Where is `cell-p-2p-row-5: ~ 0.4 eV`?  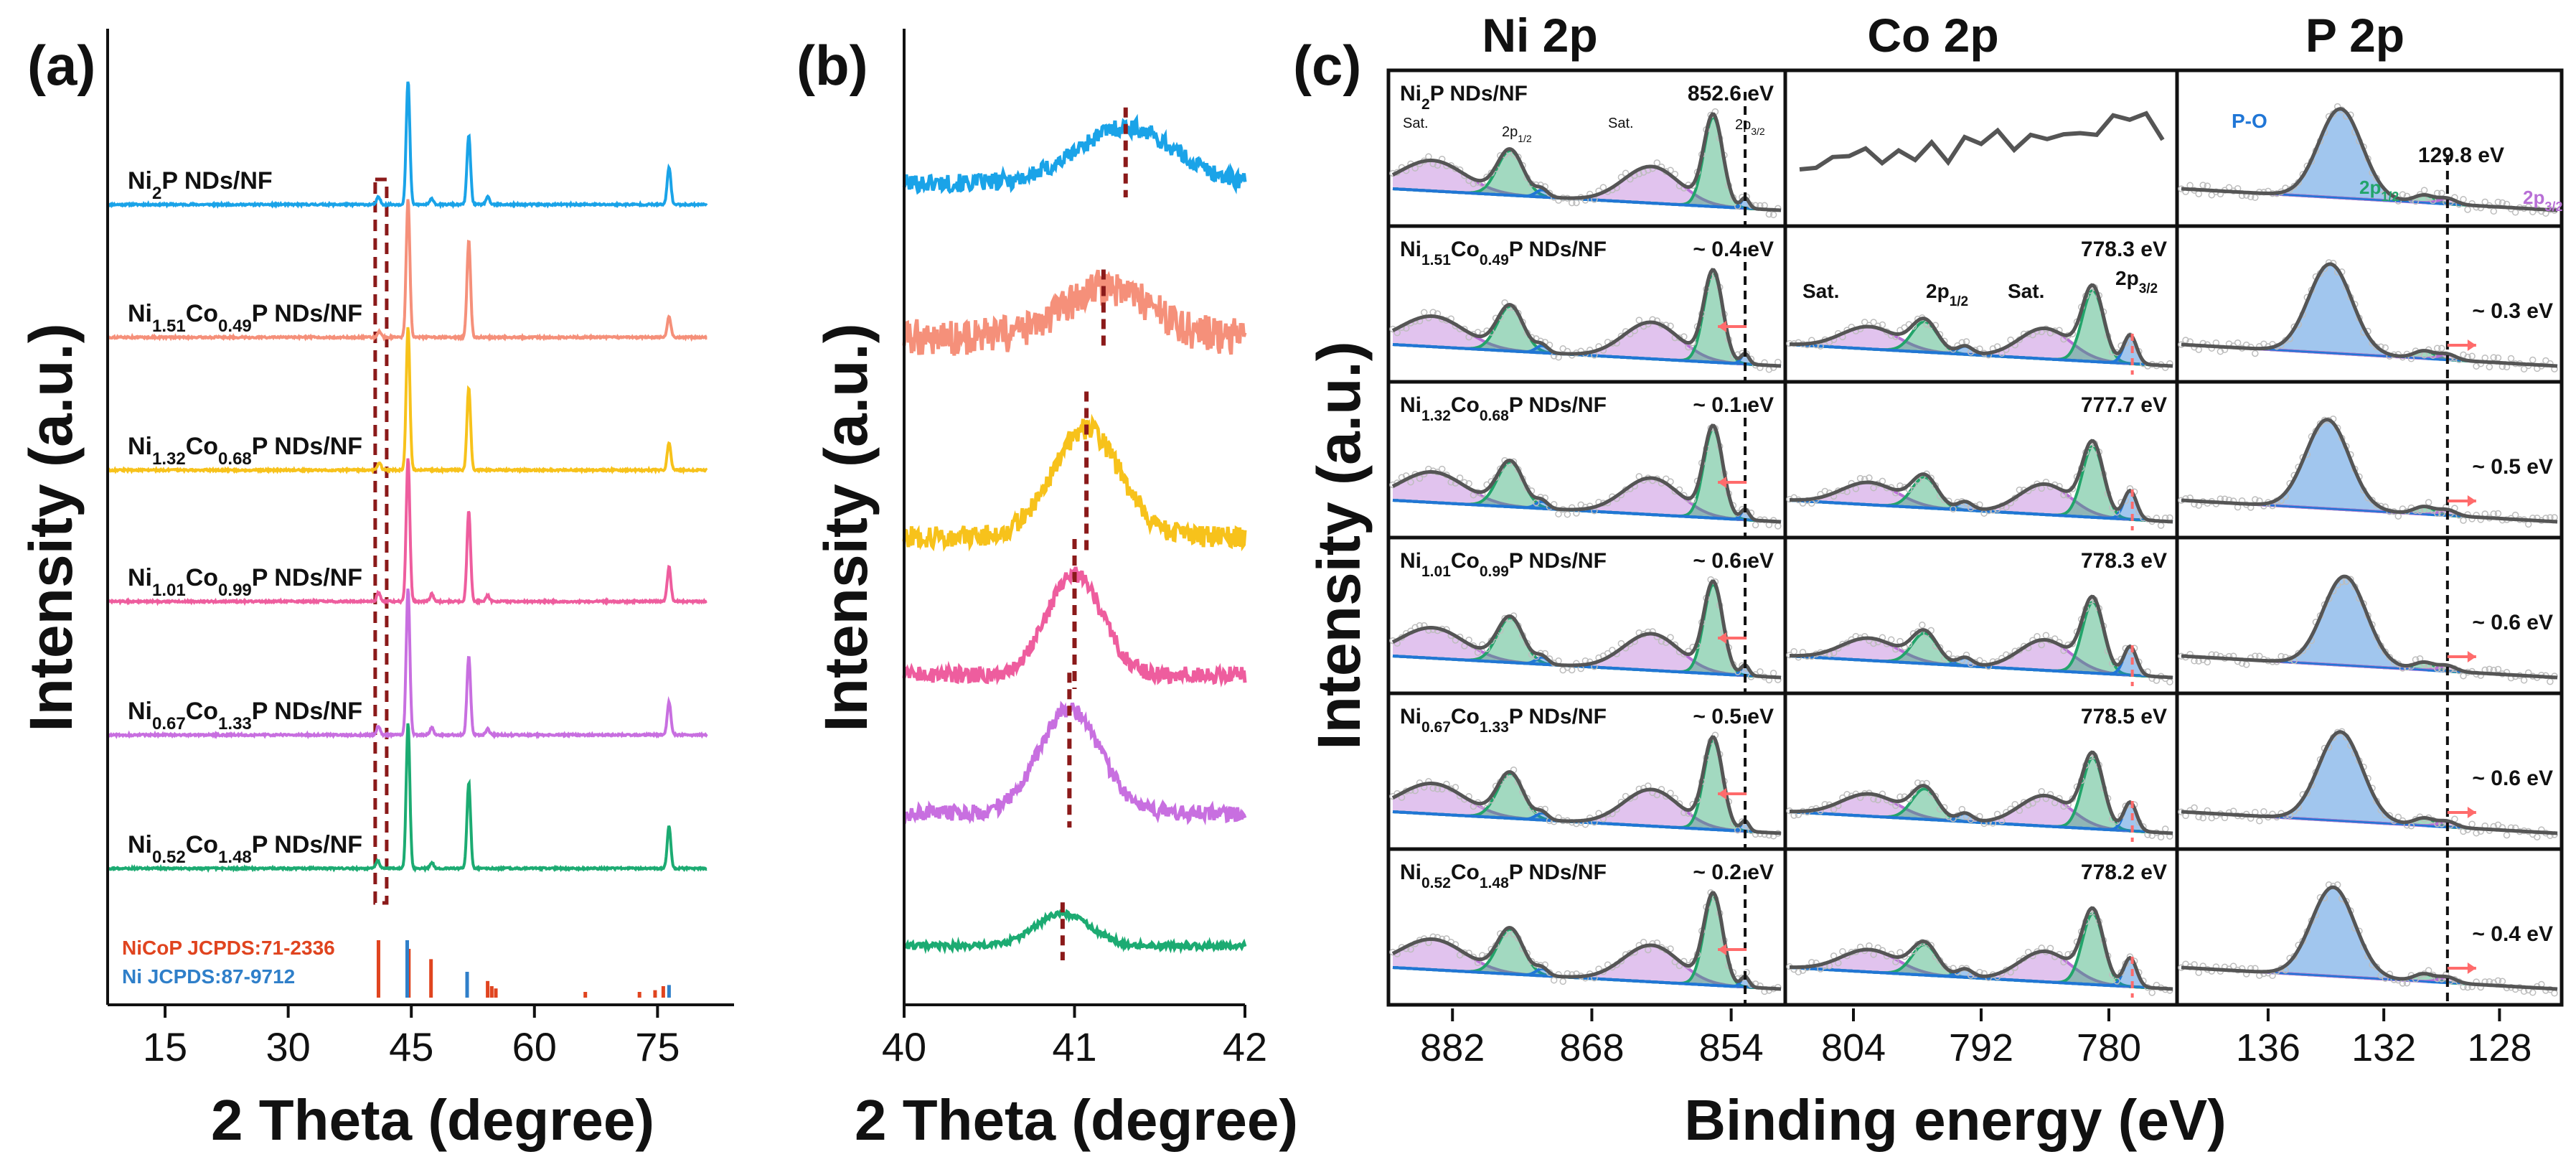
cell-p-2p-row-5: ~ 0.4 eV is located at coordinates (2369, 927).